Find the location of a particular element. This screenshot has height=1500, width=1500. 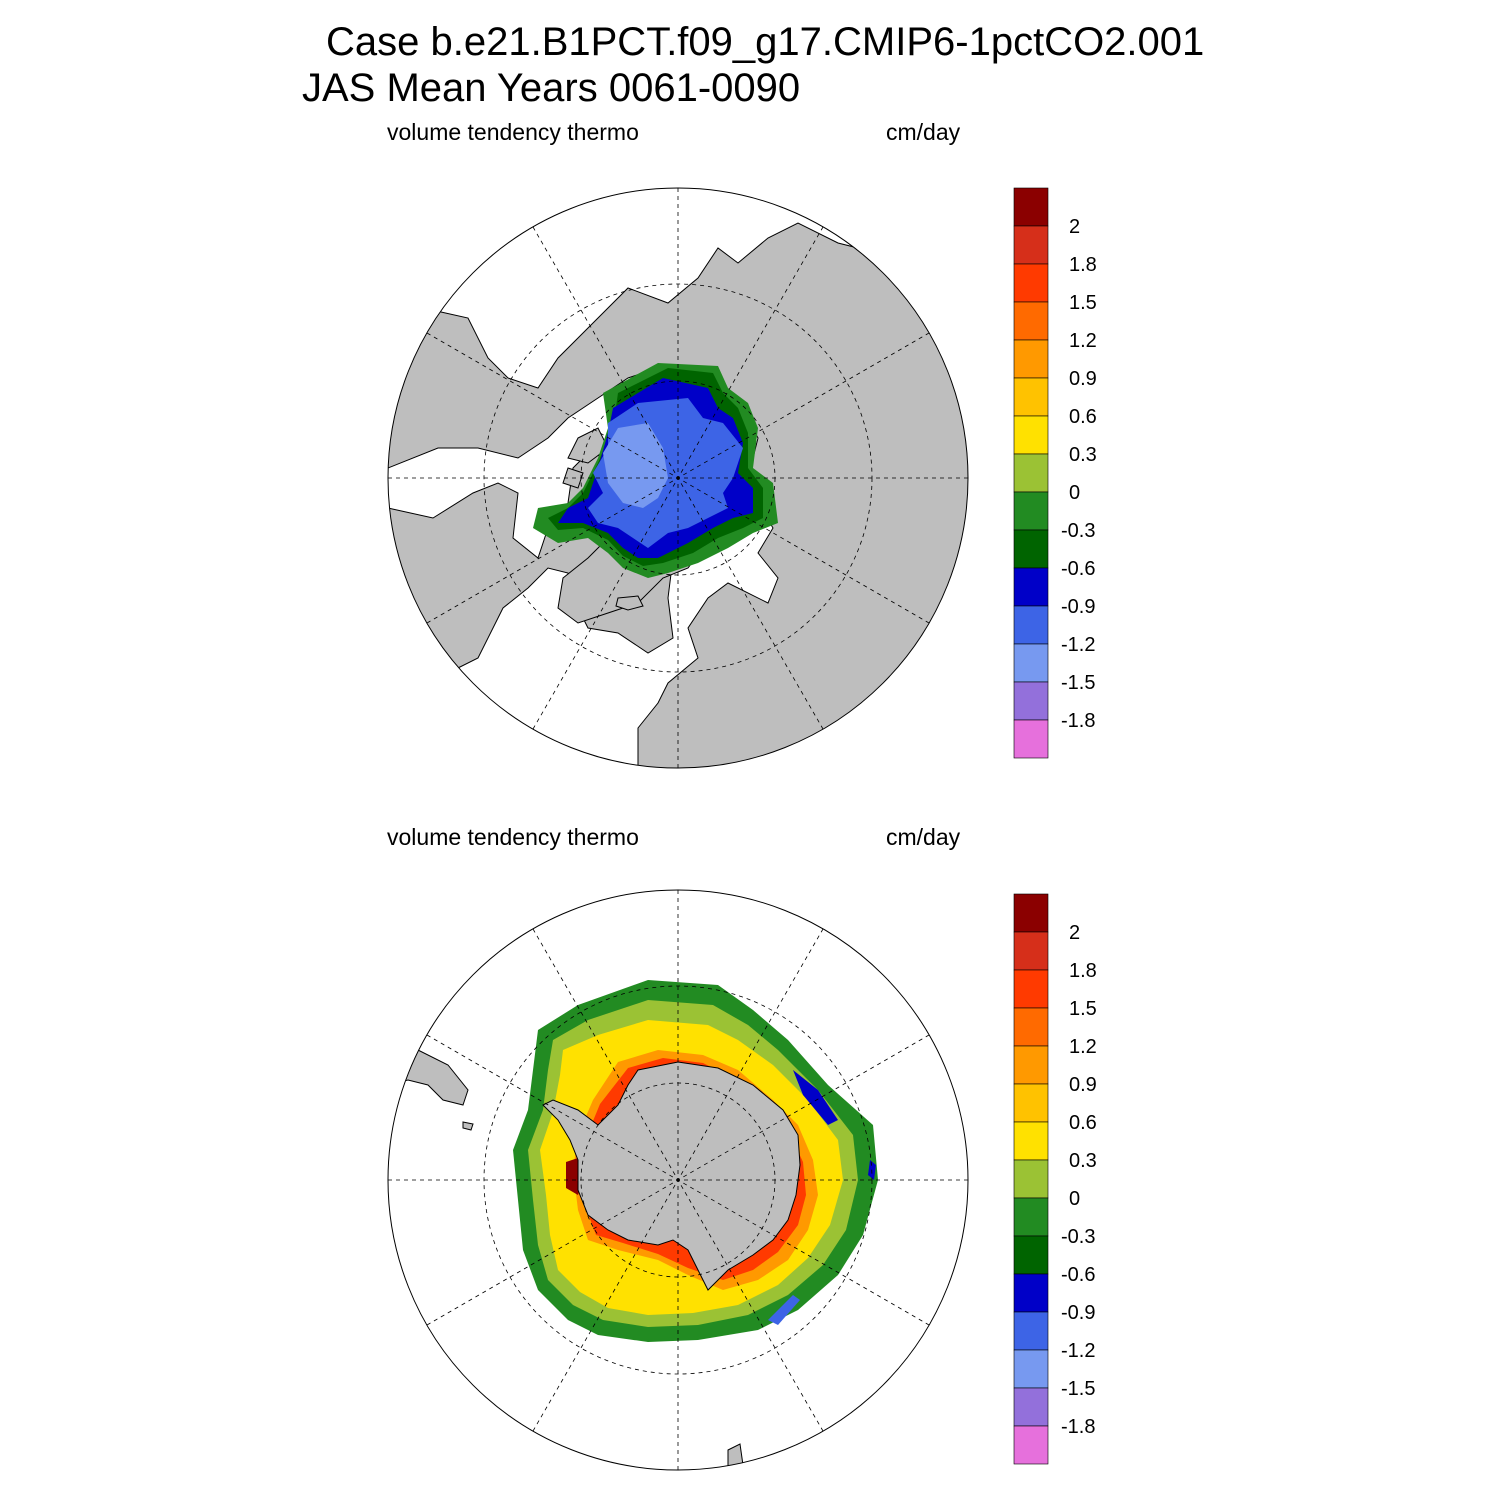

north-colorbar-tick-label: 0 is located at coordinates (1074, 493).